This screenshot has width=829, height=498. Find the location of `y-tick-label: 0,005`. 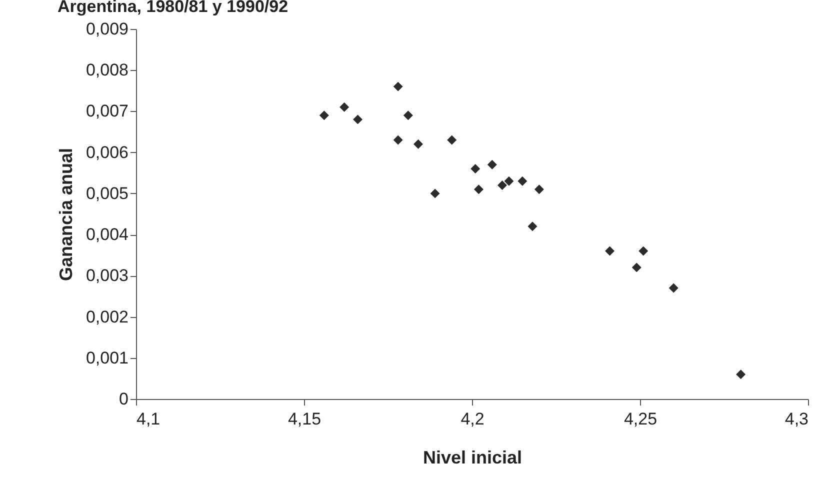

y-tick-label: 0,005 is located at coordinates (107, 193).